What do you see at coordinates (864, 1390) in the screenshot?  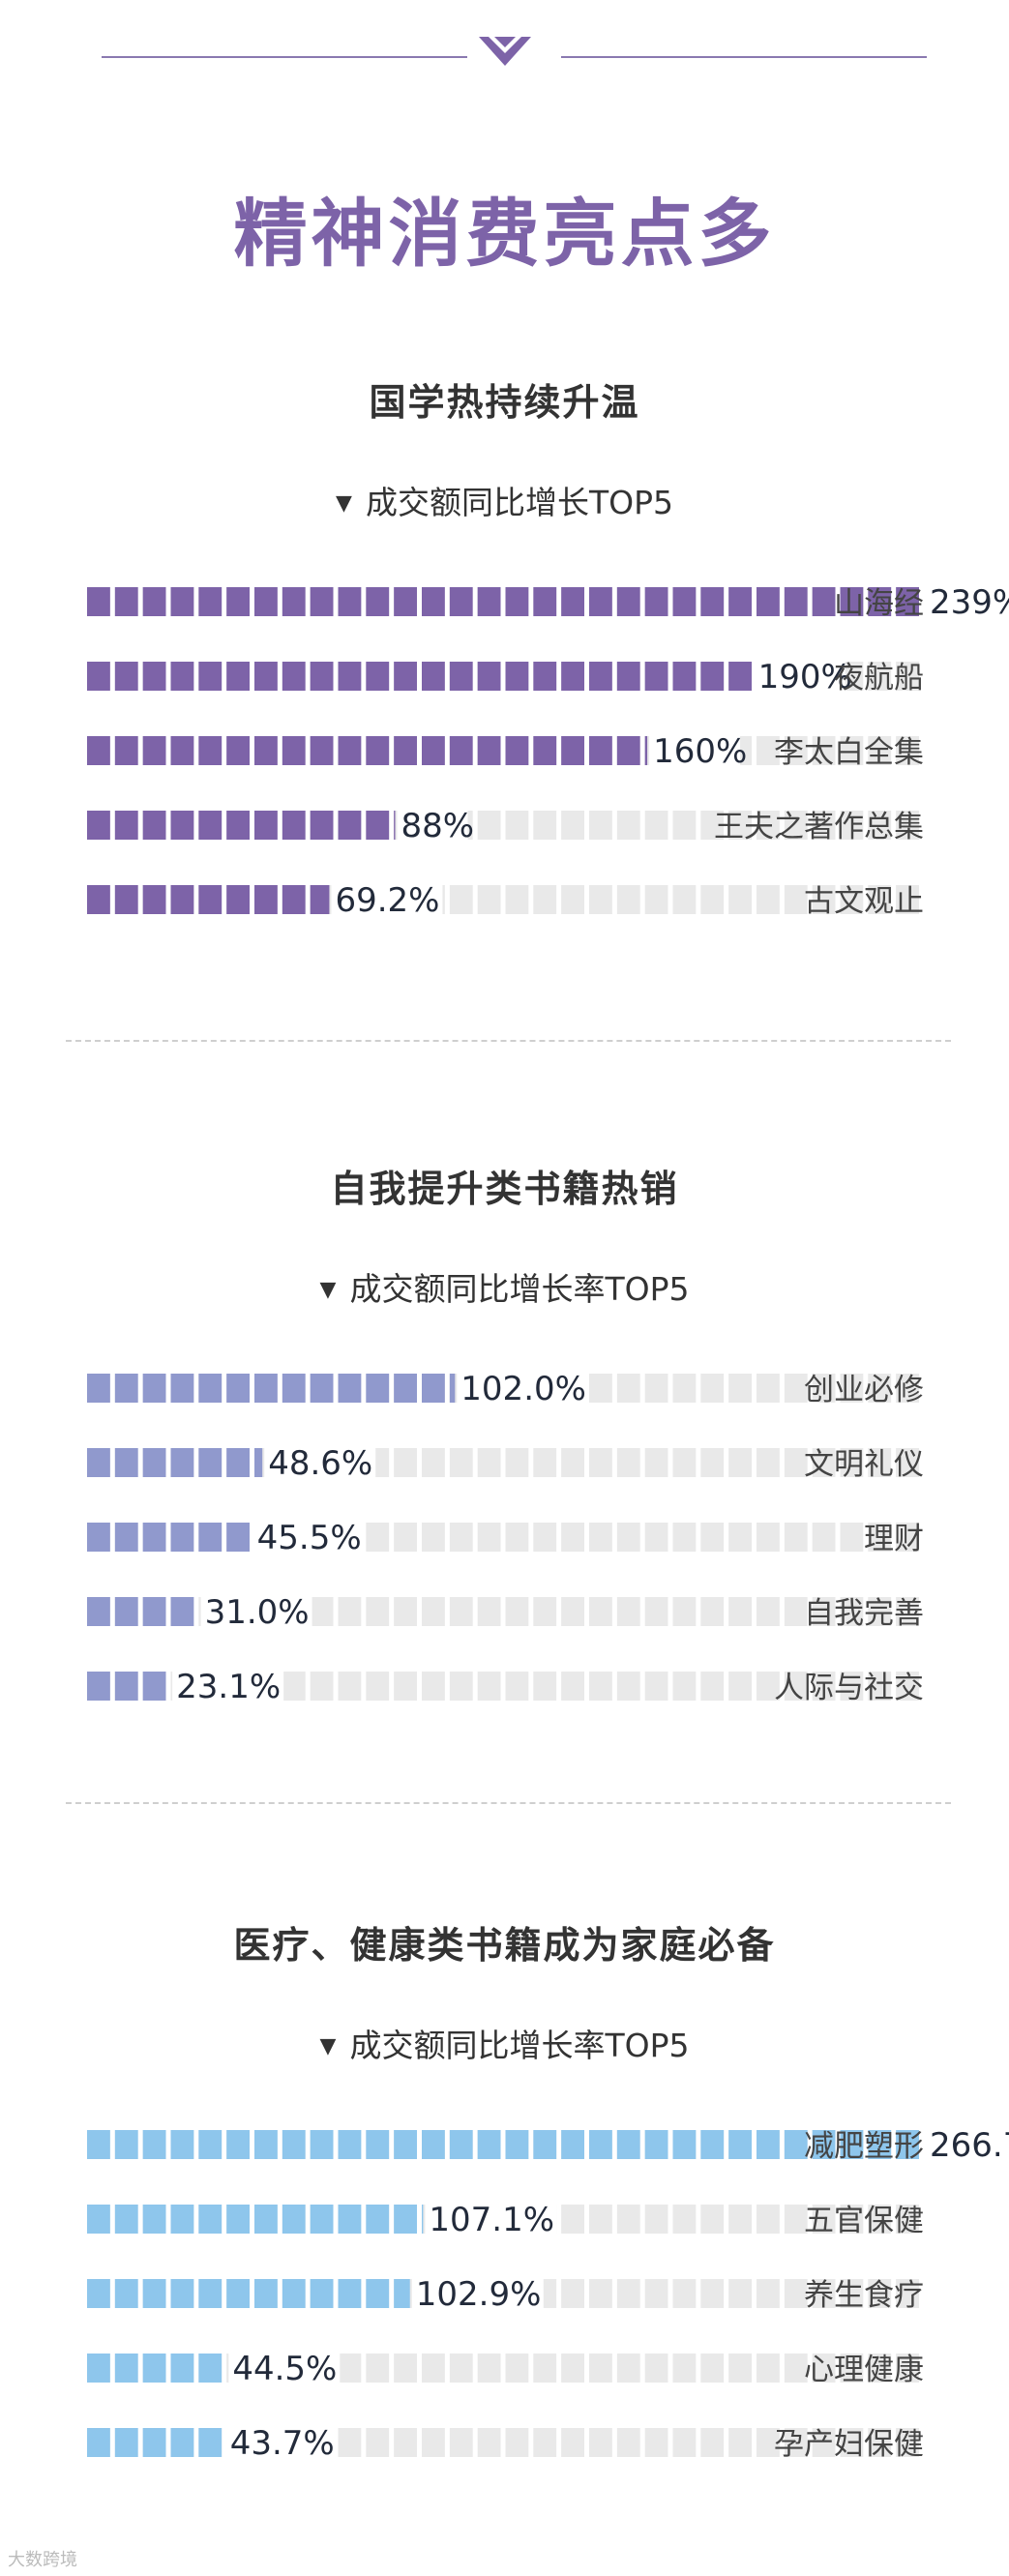 I see `category-label: 创业必修` at bounding box center [864, 1390].